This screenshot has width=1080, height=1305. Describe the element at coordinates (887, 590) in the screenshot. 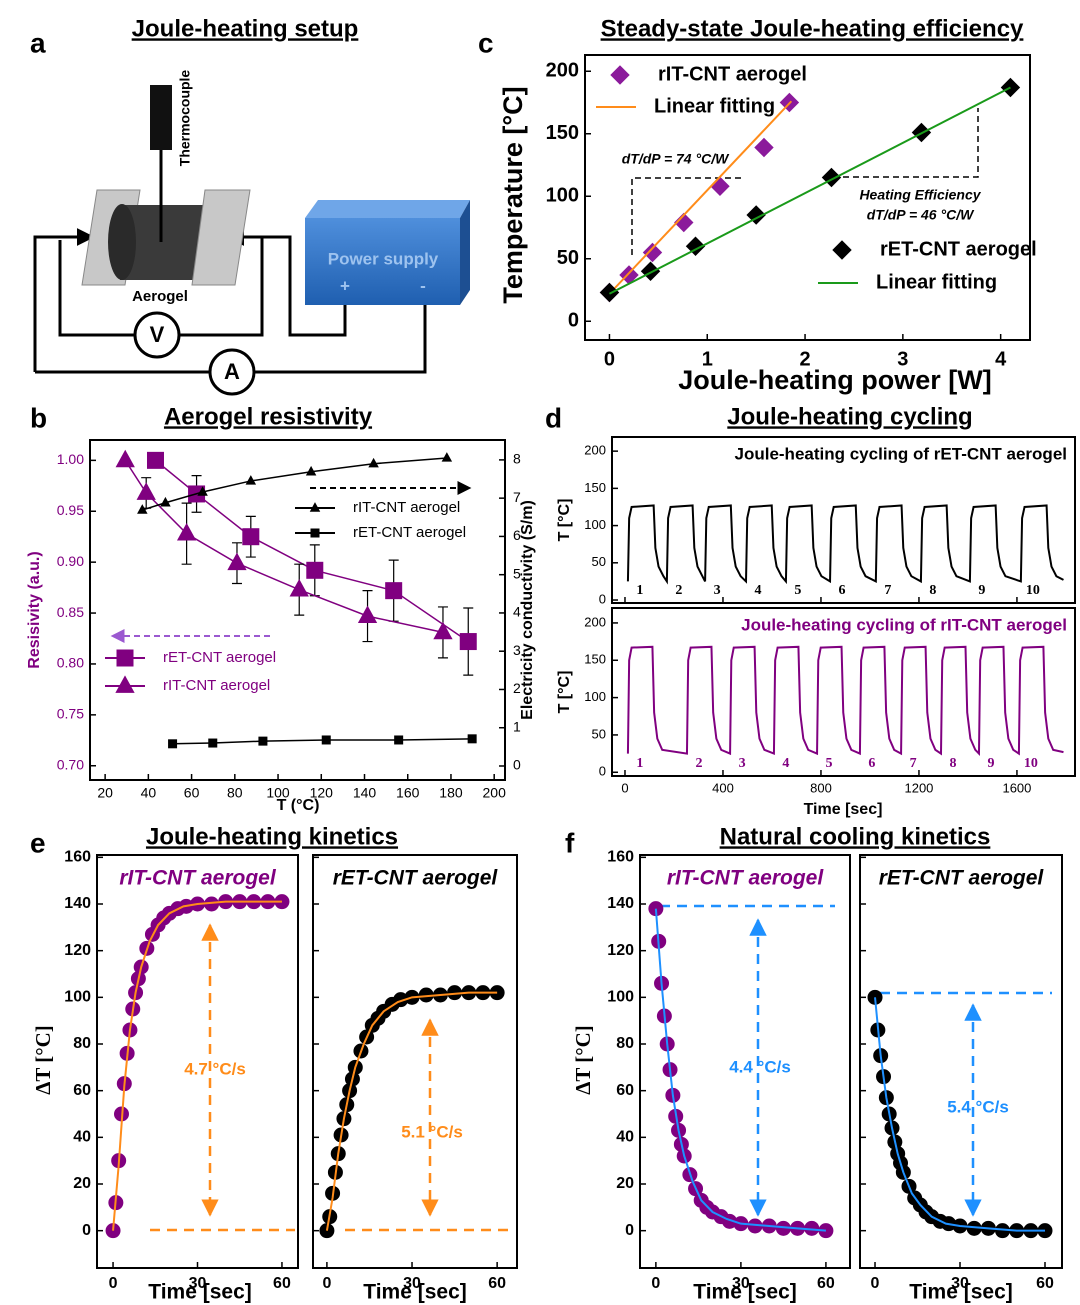

I see `cycle-label: 7` at that location.